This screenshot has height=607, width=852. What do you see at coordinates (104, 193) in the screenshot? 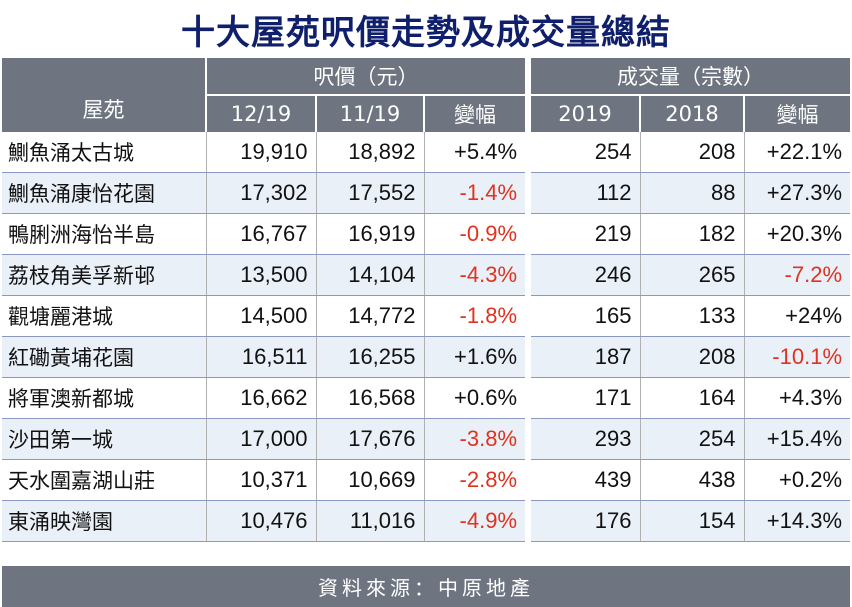
I see `cell-estate-name: 鰂魚涌康怡花園` at bounding box center [104, 193].